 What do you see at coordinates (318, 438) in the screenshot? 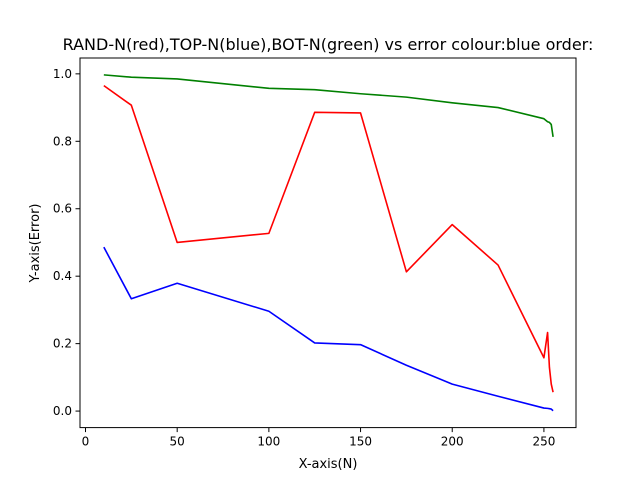
I see `x-axis-ticks: 0 50 100 150 200 250` at bounding box center [318, 438].